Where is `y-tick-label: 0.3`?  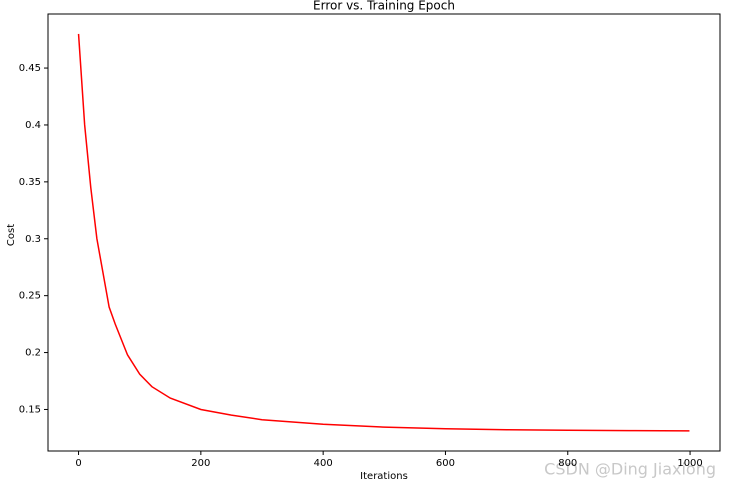
y-tick-label: 0.3 is located at coordinates (33, 239).